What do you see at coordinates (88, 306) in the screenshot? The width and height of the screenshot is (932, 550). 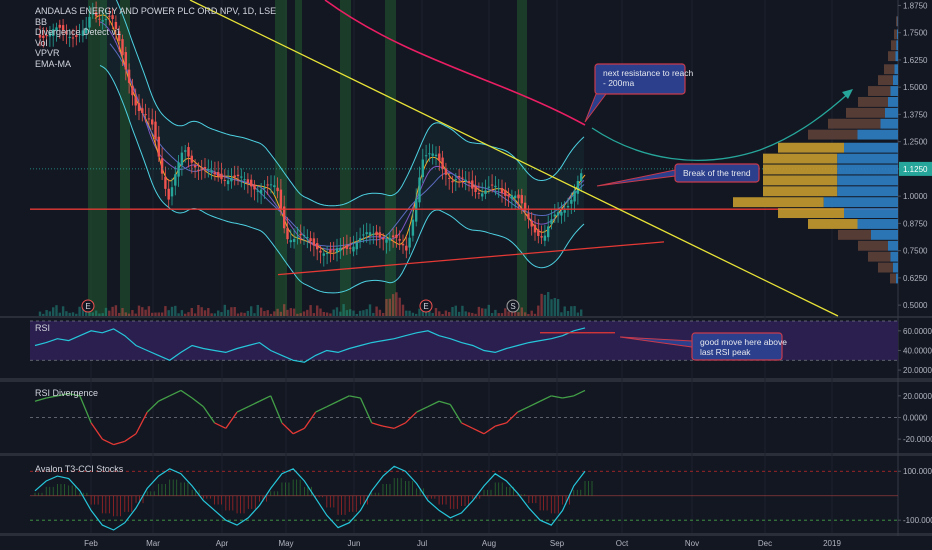 I see `event-marker` at bounding box center [88, 306].